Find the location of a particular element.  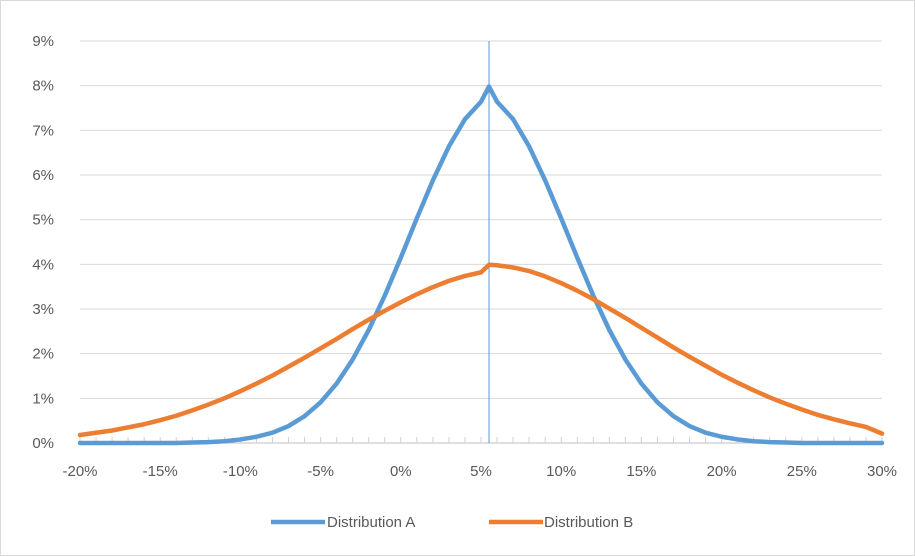

x-tick-label: 25% is located at coordinates (802, 471).